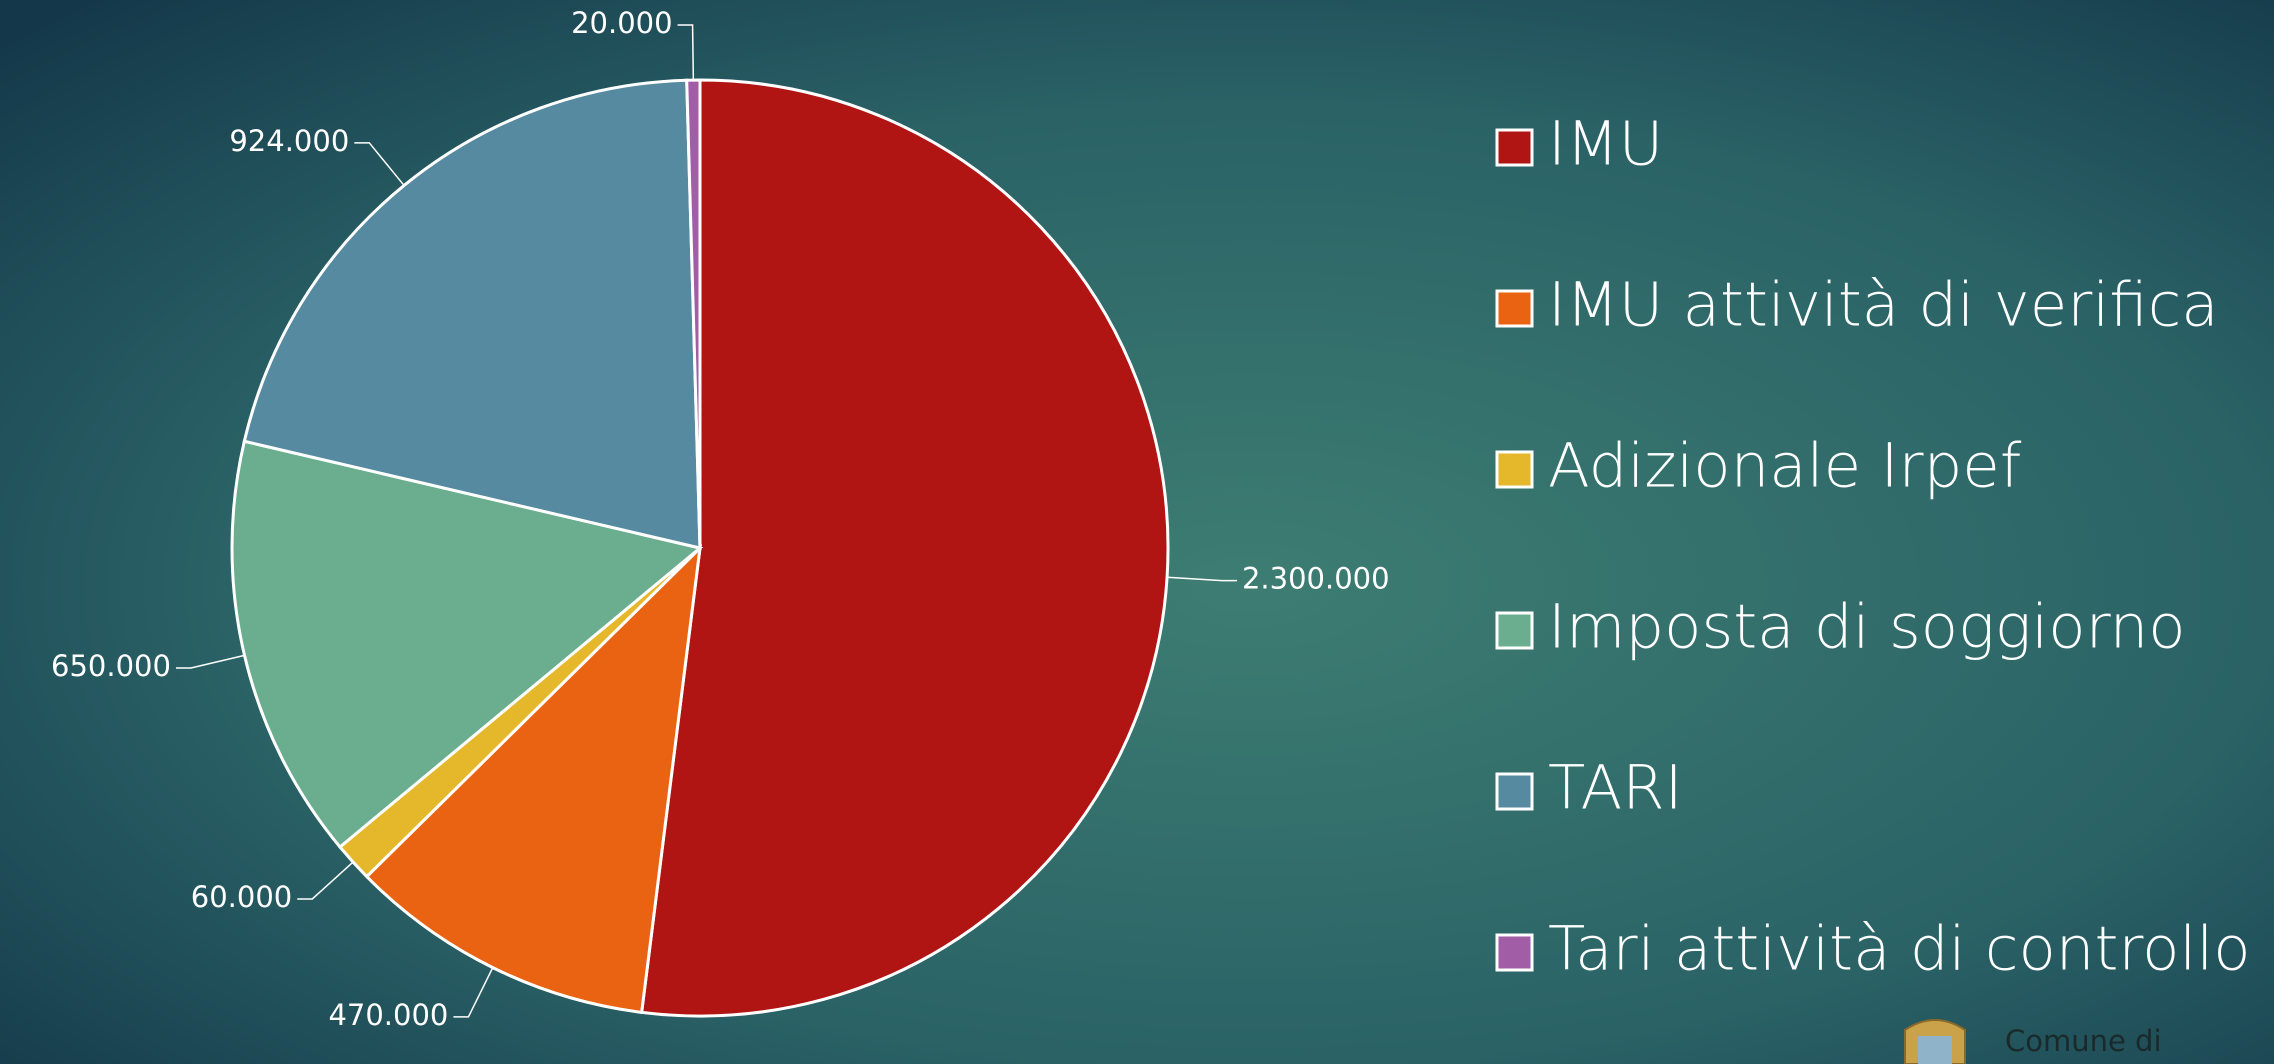 This screenshot has width=2274, height=1064. Describe the element at coordinates (1615, 788) in the screenshot. I see `legend-label: TARI` at that location.